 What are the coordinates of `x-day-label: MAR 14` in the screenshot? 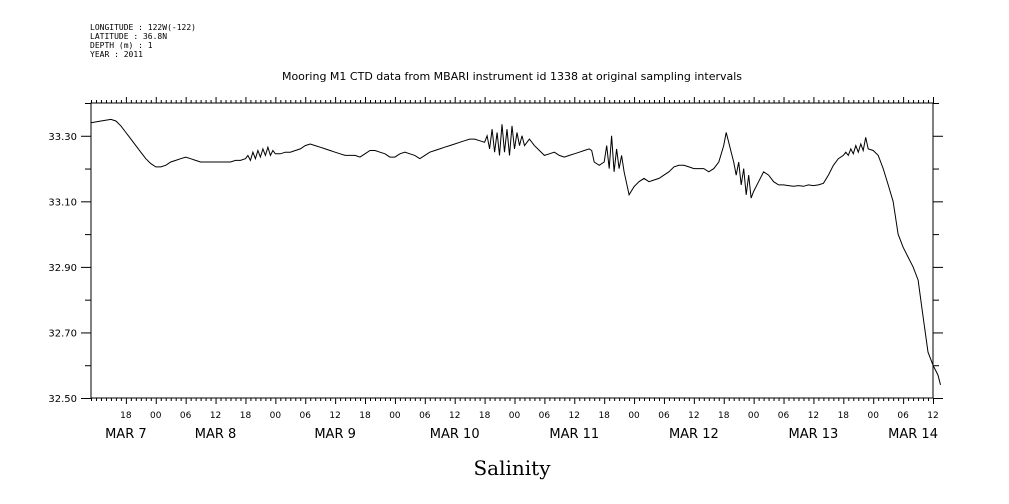 It's located at (913, 434).